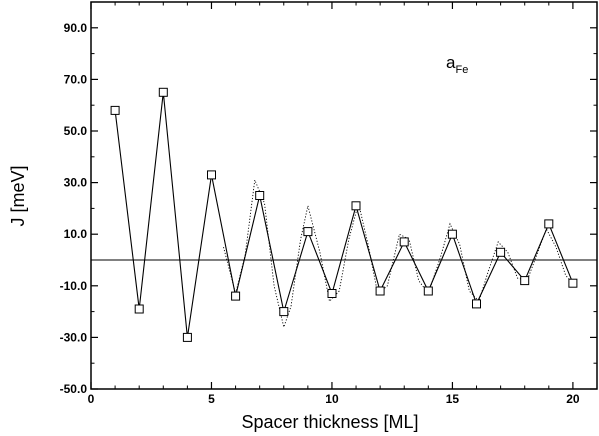 The width and height of the screenshot is (599, 436). Describe the element at coordinates (461, 70) in the screenshot. I see `annotation-subscript: Fe` at that location.